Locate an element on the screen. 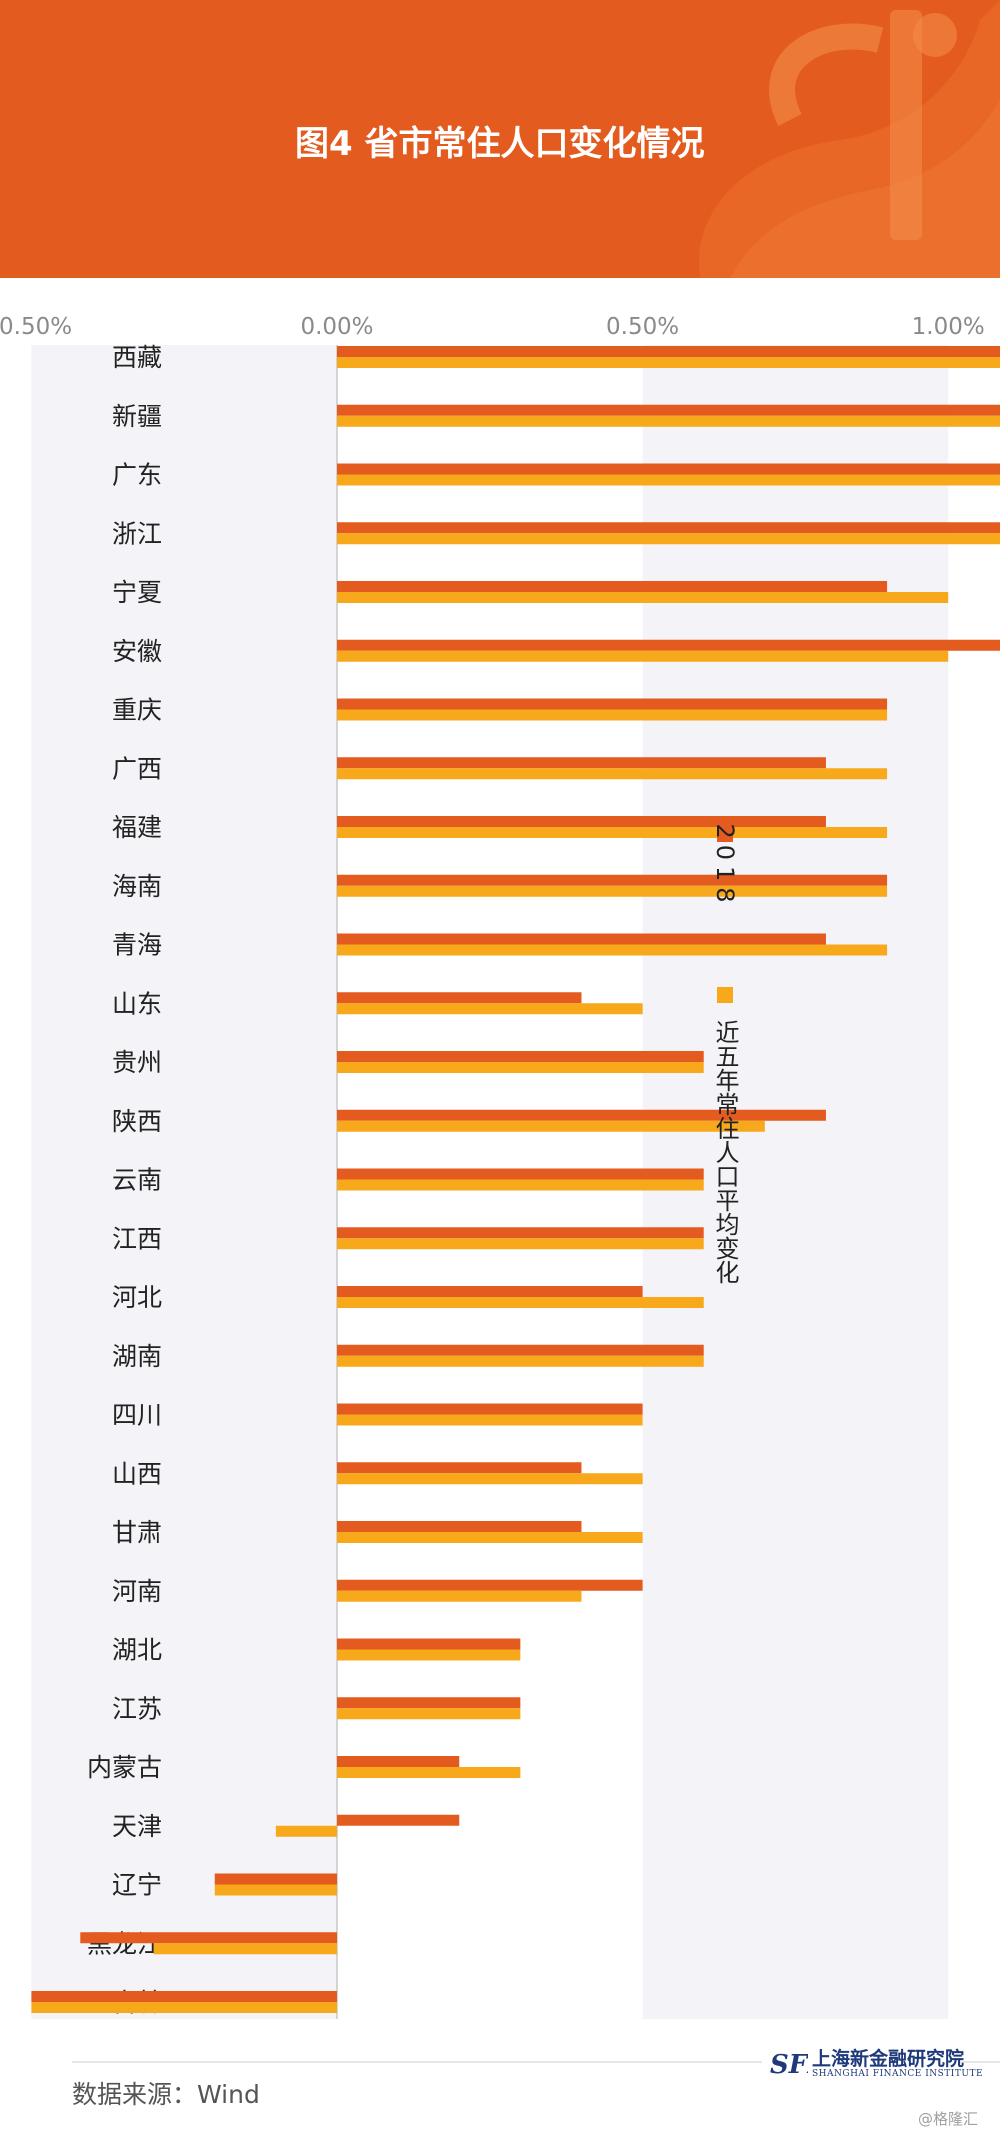 The width and height of the screenshot is (1000, 2139). watermark: @格隆汇 is located at coordinates (948, 2119).